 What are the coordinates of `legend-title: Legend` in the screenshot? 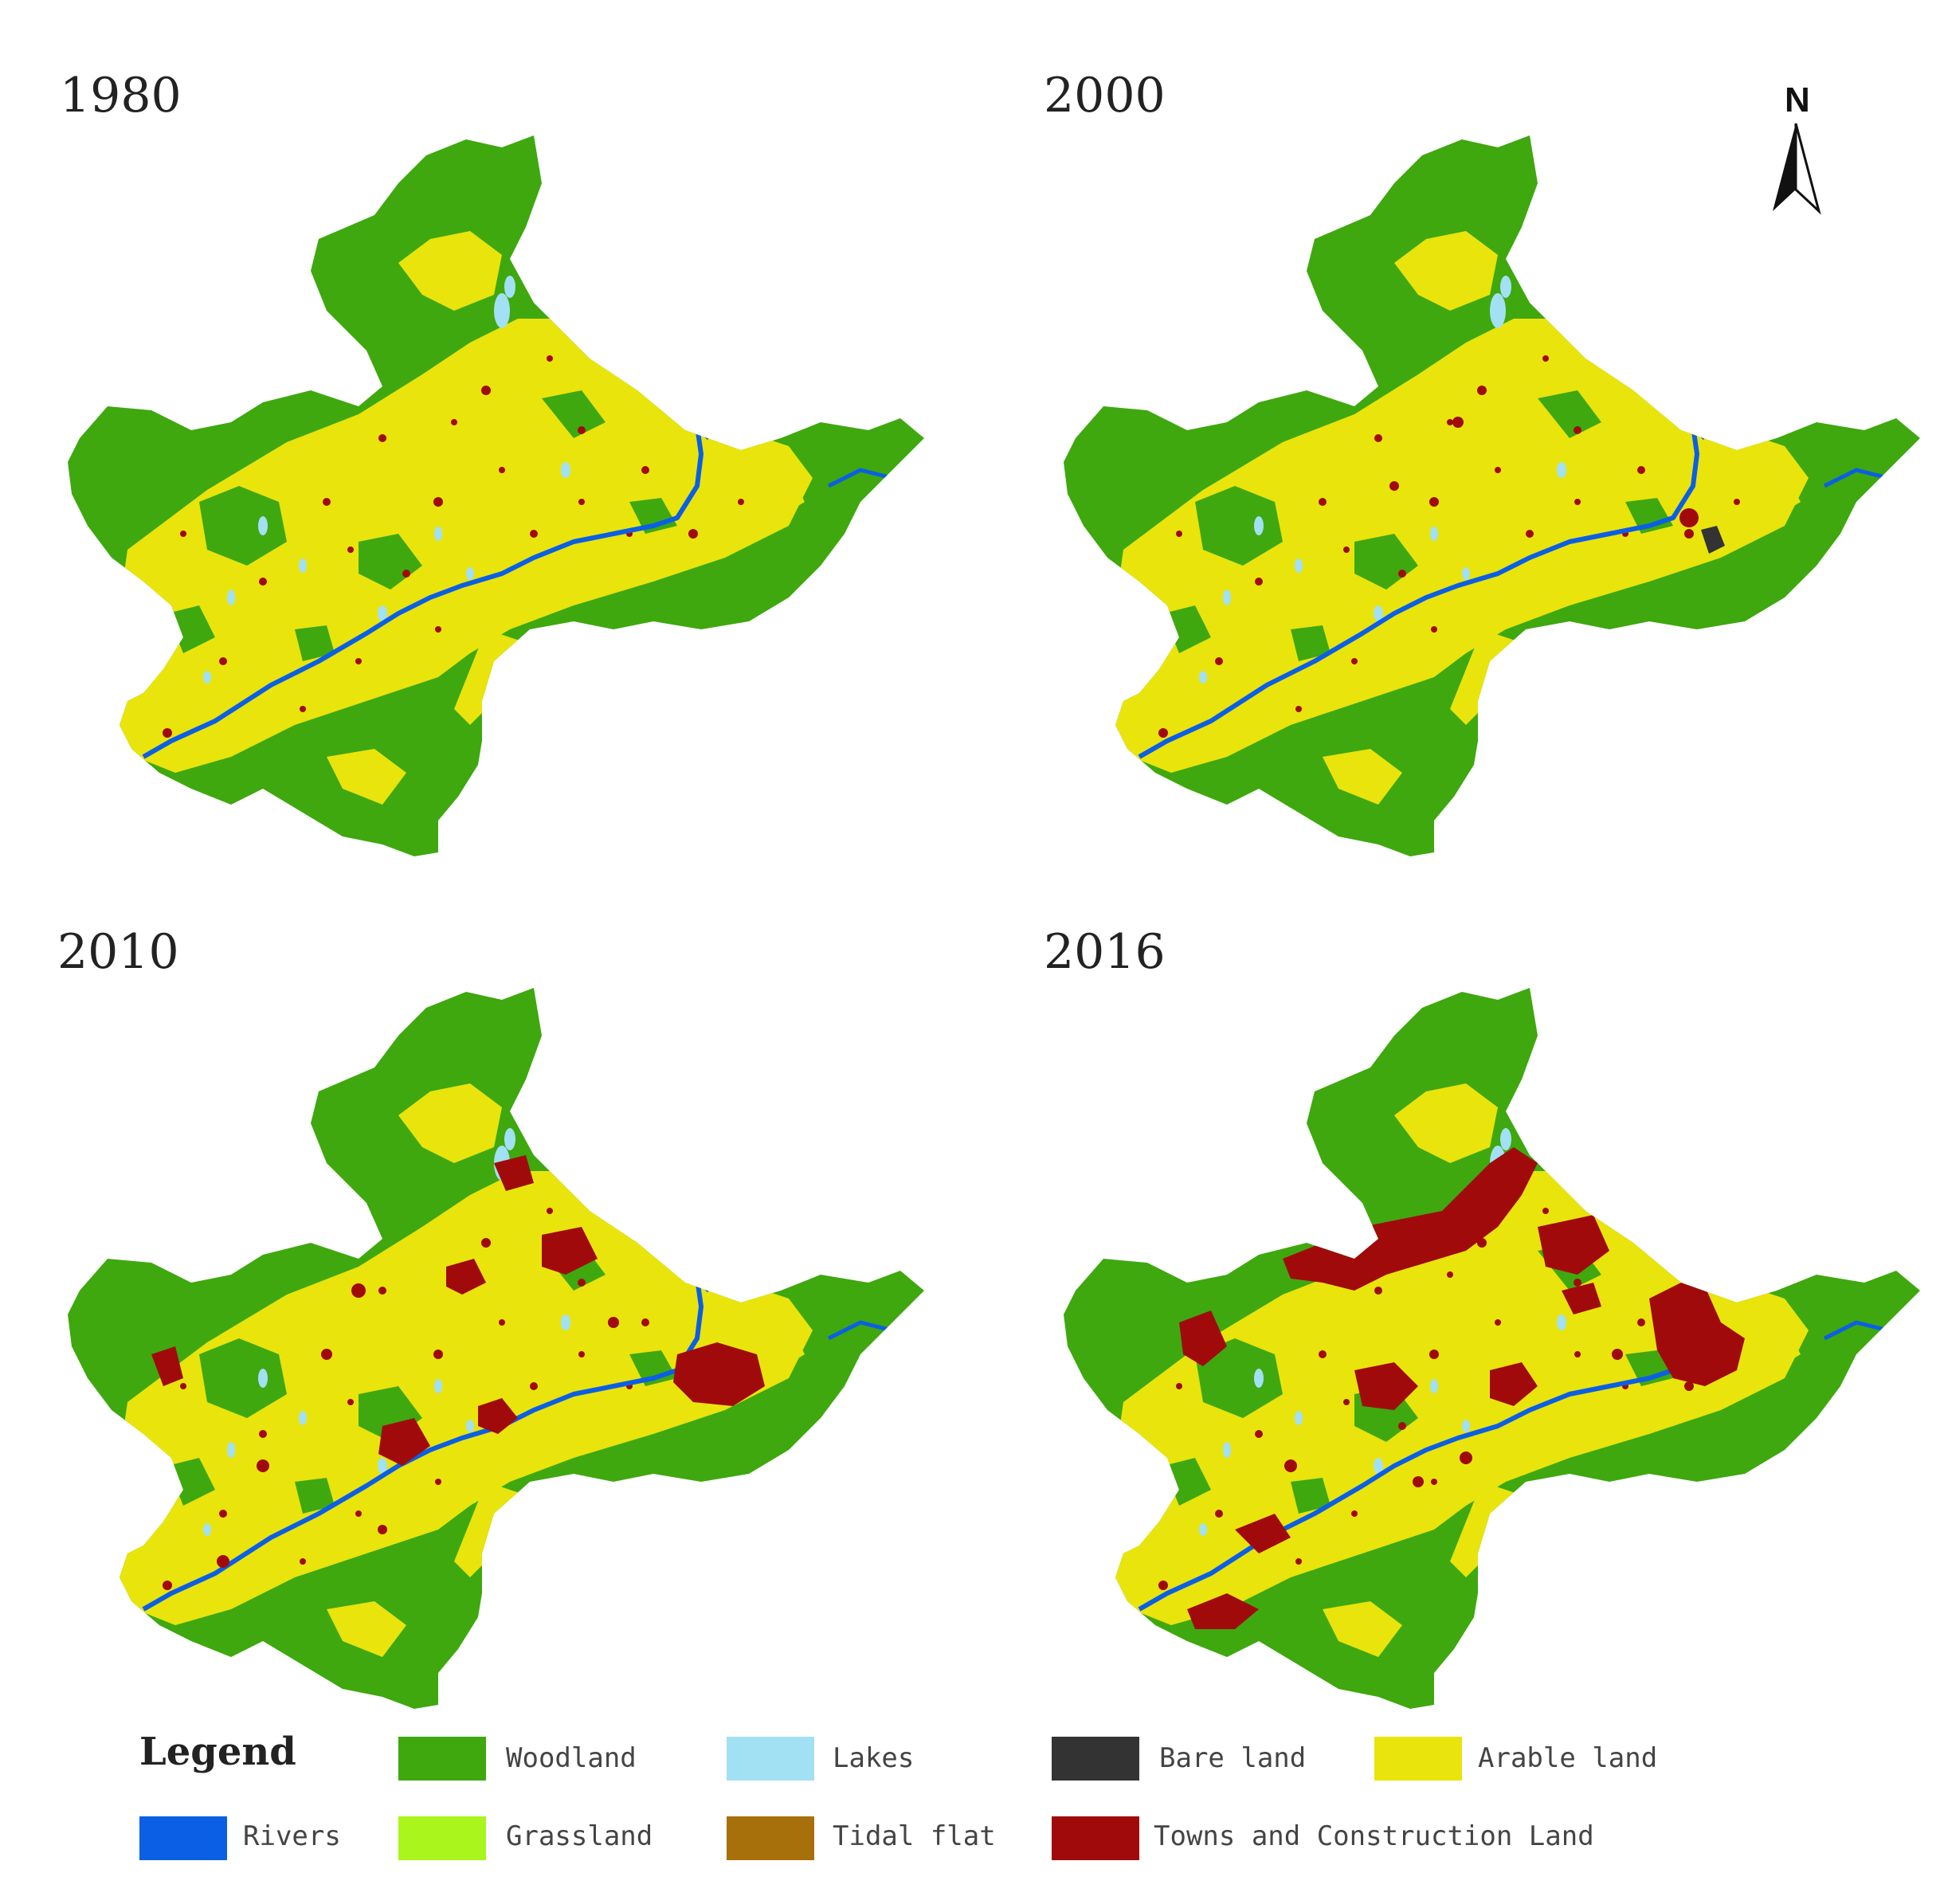 It's located at (218, 1752).